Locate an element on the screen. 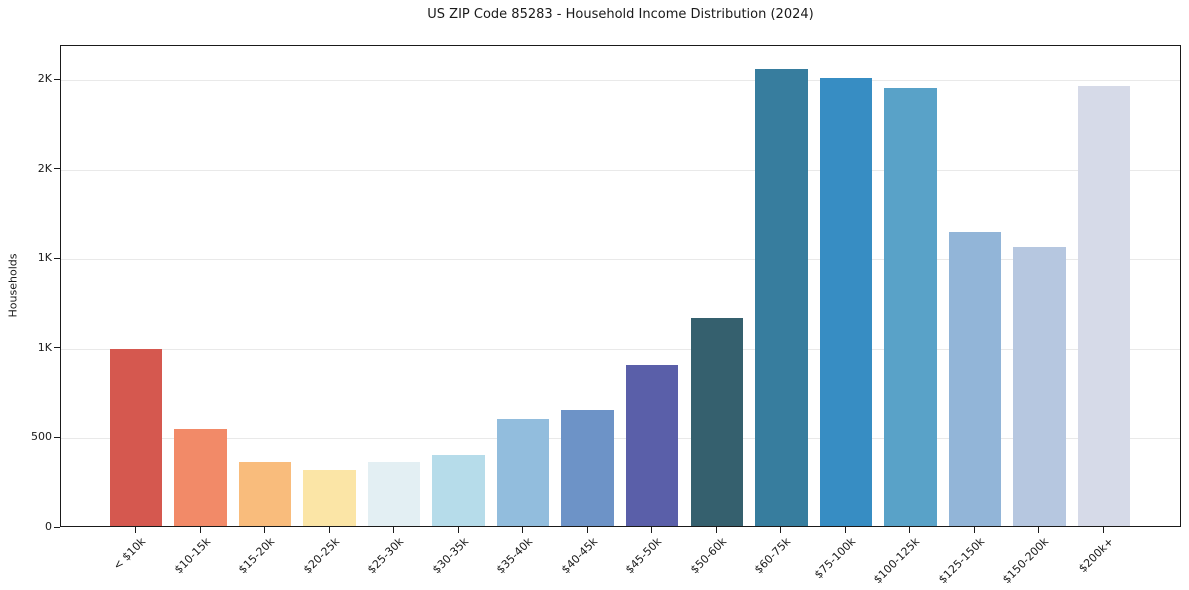 The width and height of the screenshot is (1189, 590). x-tick-label: < $10k is located at coordinates (129, 554).